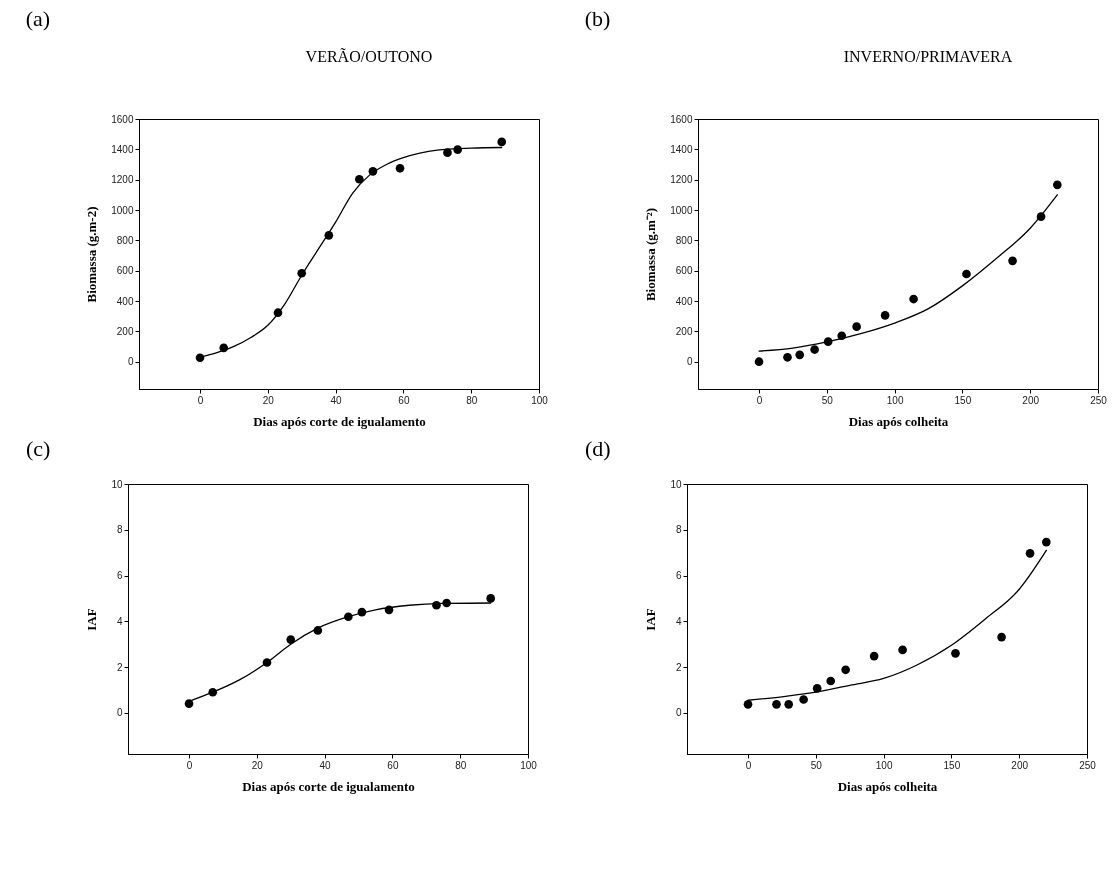  I want to click on y-axis-title: Biomassa (g.m⁻²), so click(651, 254).